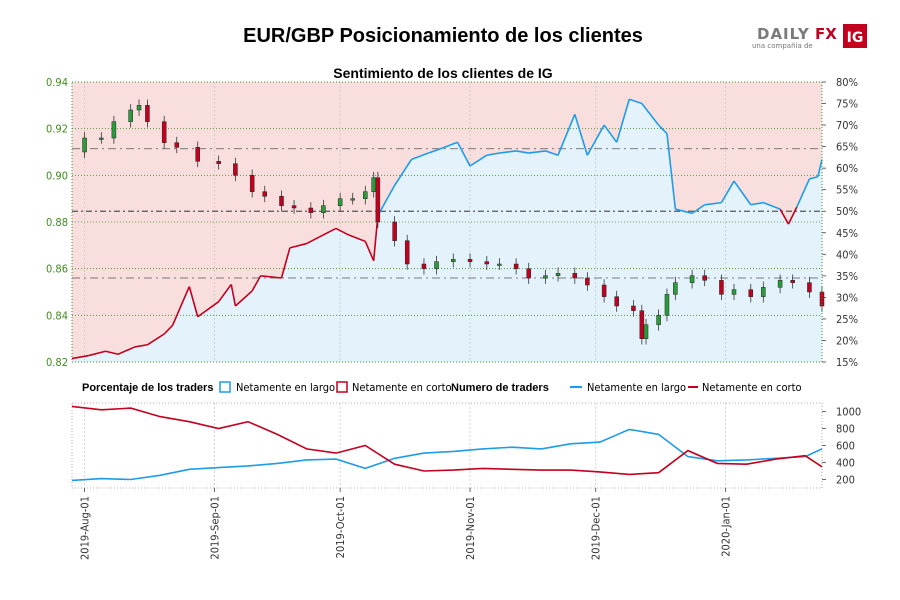 This screenshot has height=600, width=900. What do you see at coordinates (848, 412) in the screenshot?
I see `count-tick-label-4: 1000` at bounding box center [848, 412].